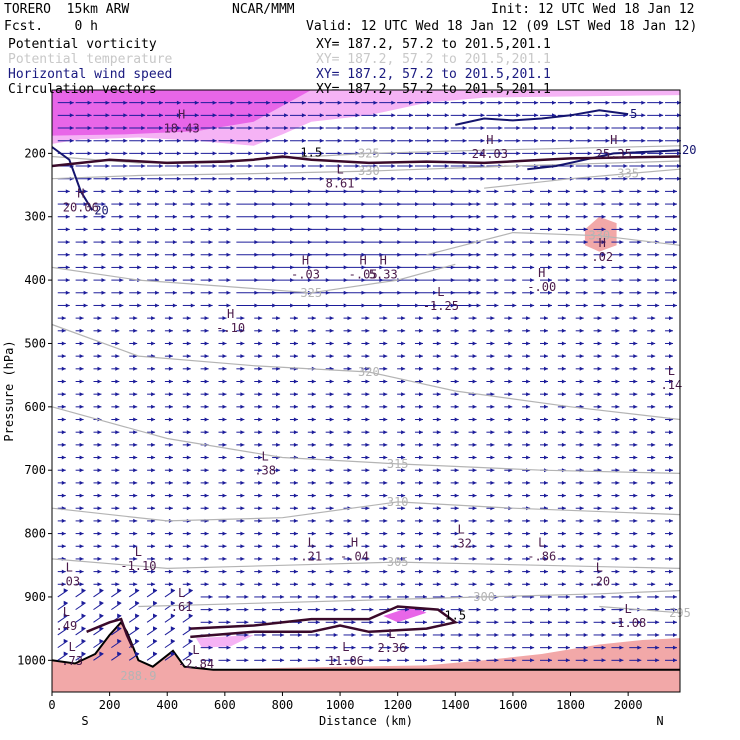 This screenshot has height=740, width=740. I want to click on pv-fill-anomaly, so click(600, 234).